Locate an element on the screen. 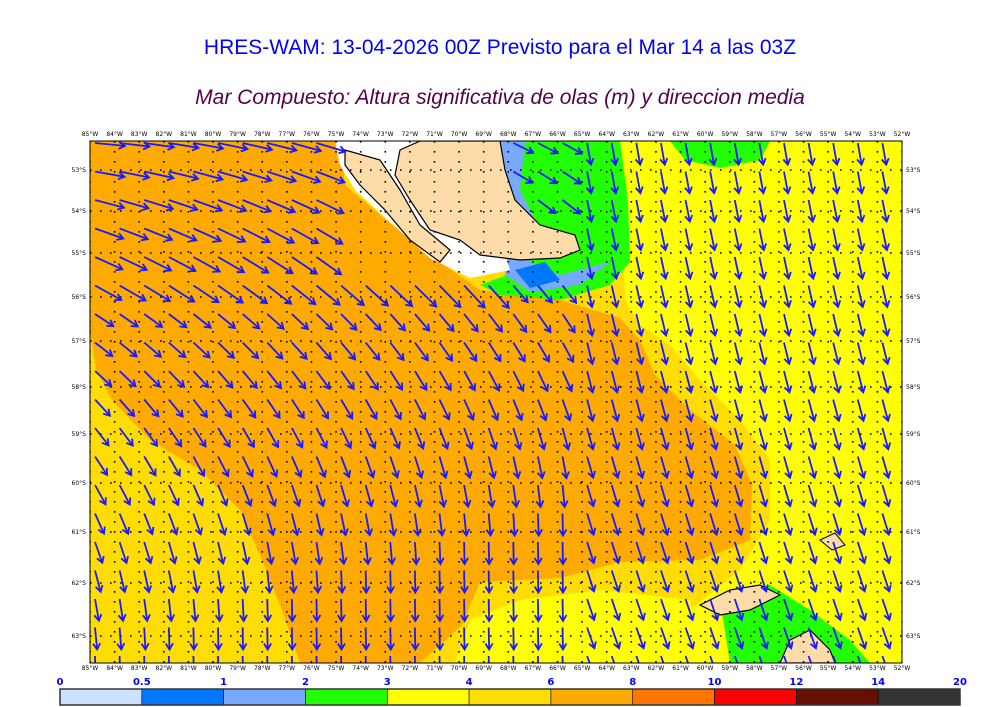 This screenshot has height=707, width=1000. latitude-label-right: 58°S is located at coordinates (913, 387).